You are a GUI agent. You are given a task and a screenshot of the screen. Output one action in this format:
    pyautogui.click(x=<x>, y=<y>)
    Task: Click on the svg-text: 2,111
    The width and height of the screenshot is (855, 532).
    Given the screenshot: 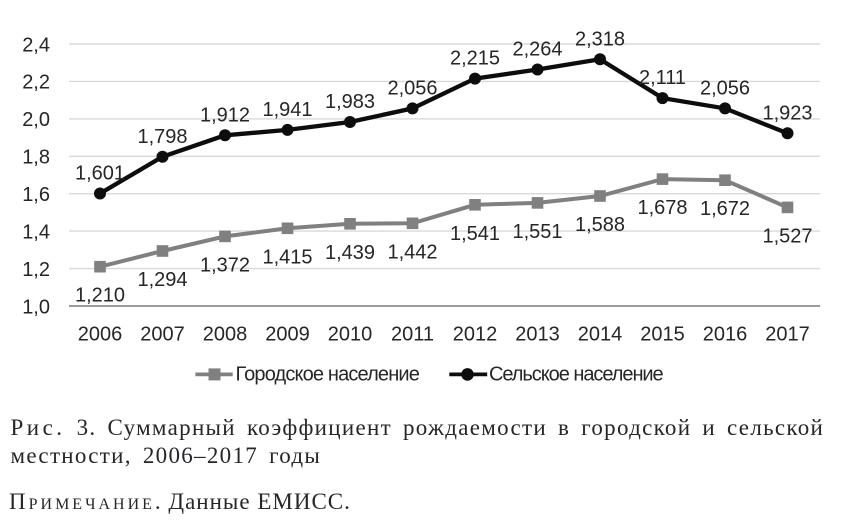 What is the action you would take?
    pyautogui.click(x=662, y=78)
    